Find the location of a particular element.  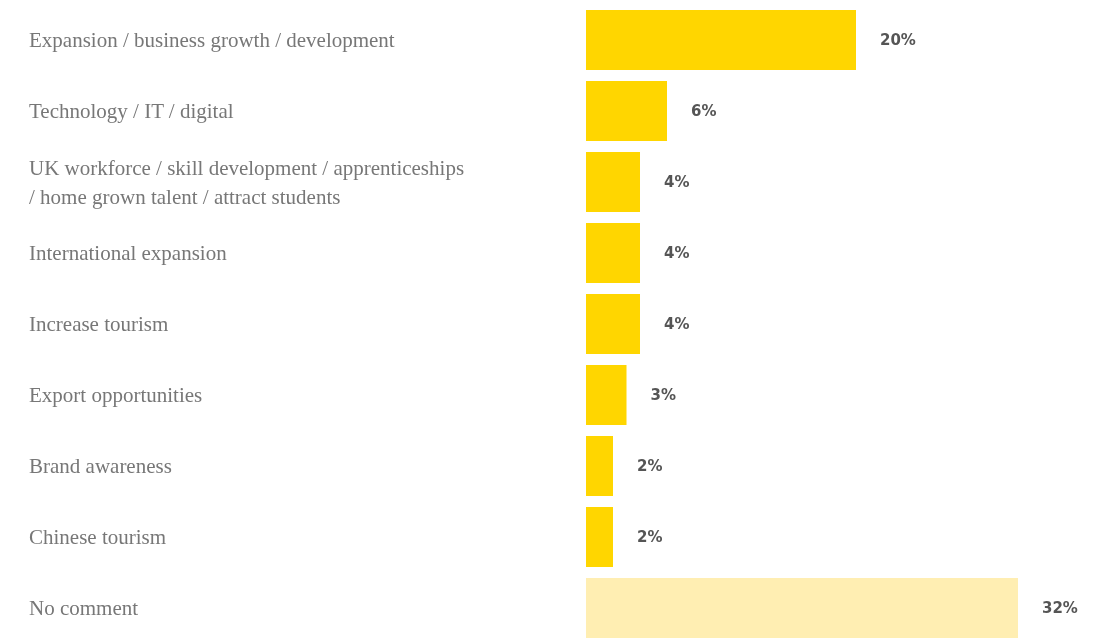

data-label: 6% is located at coordinates (704, 111).